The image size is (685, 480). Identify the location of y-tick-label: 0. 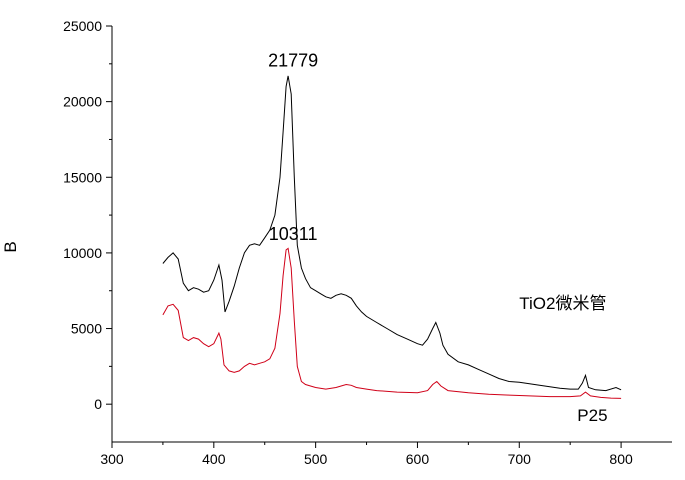
(98, 404).